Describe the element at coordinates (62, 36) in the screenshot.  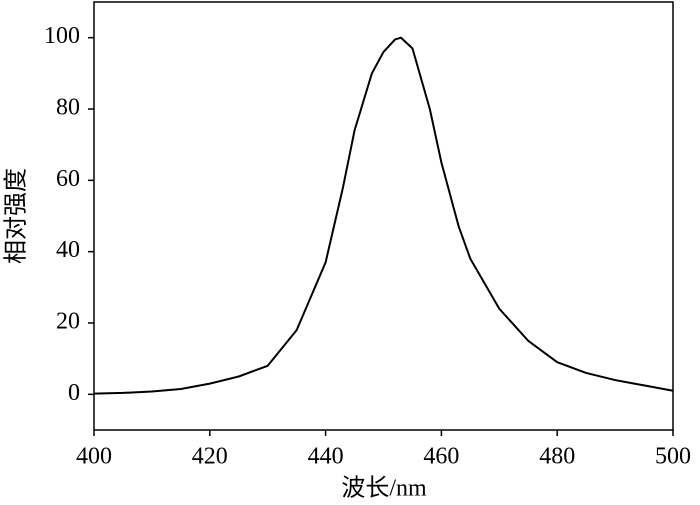
I see `y-tick-label: 100` at that location.